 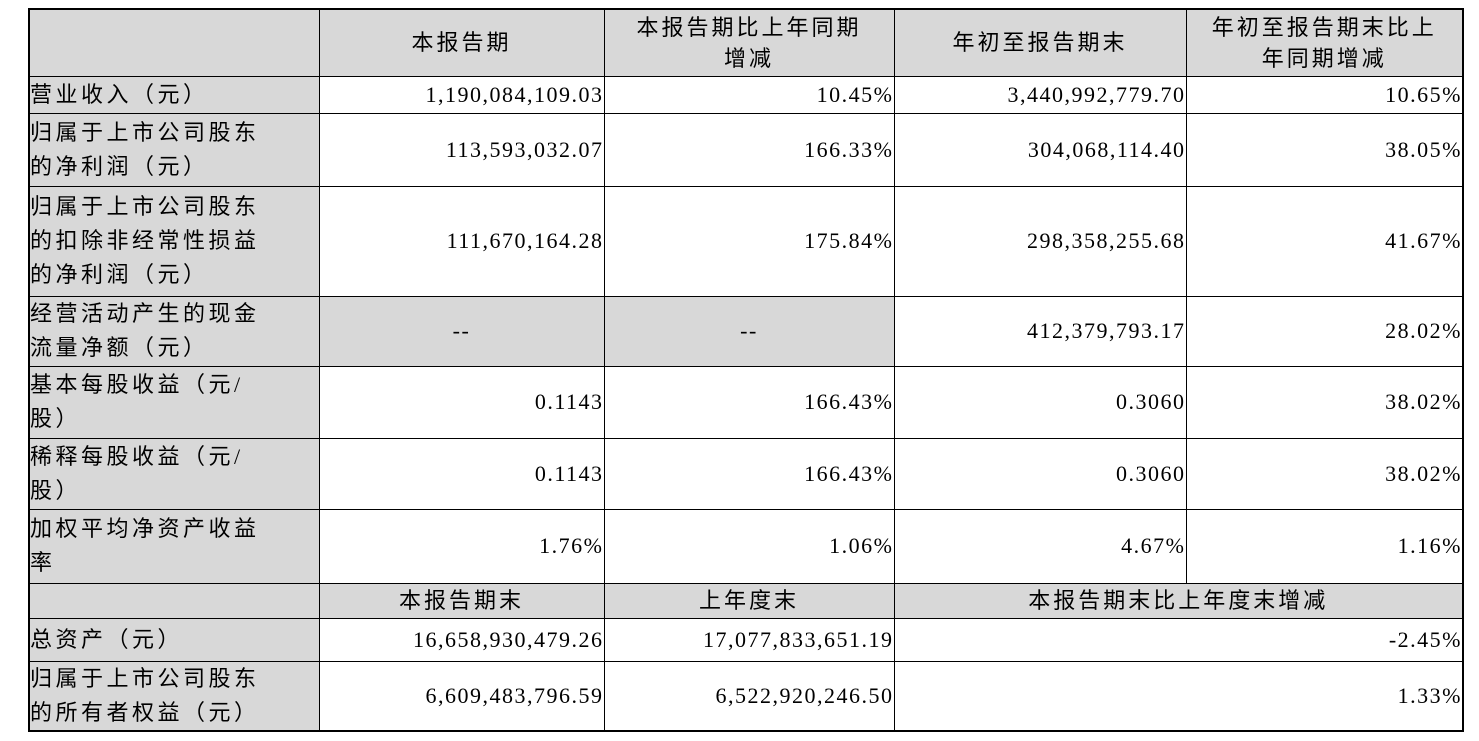 I want to click on cell-current-period: --, so click(x=461, y=331).